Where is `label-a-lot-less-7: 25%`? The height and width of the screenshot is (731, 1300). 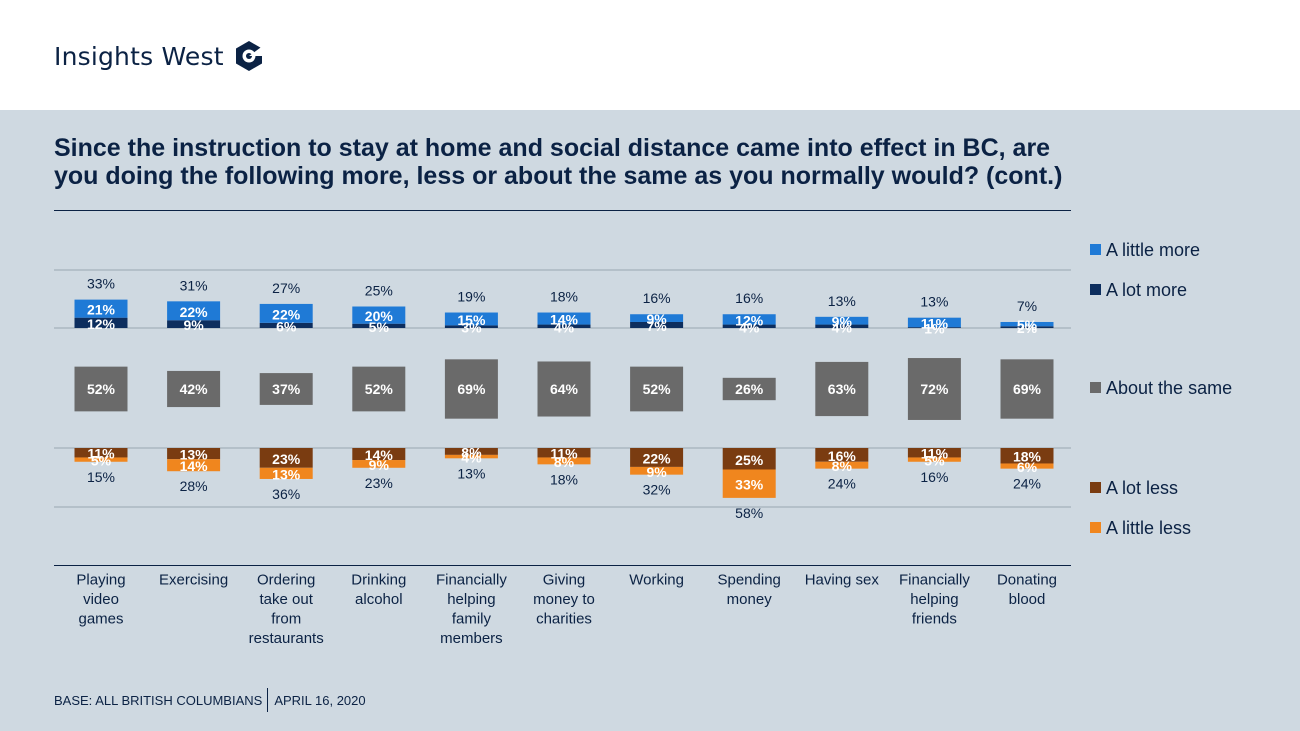
label-a-lot-less-7: 25% is located at coordinates (749, 460).